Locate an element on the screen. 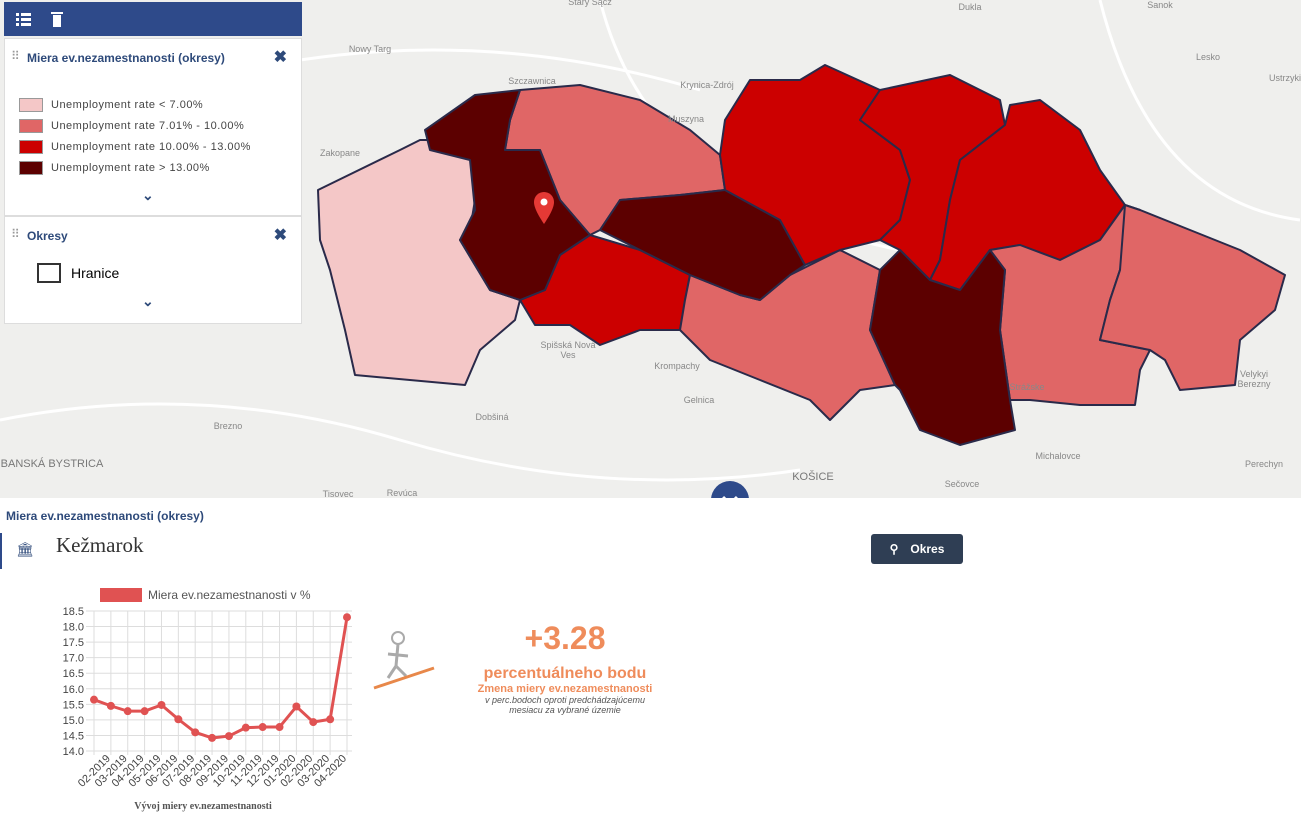  map-label: BANSKÁ BYSTRICA is located at coordinates (52, 463).